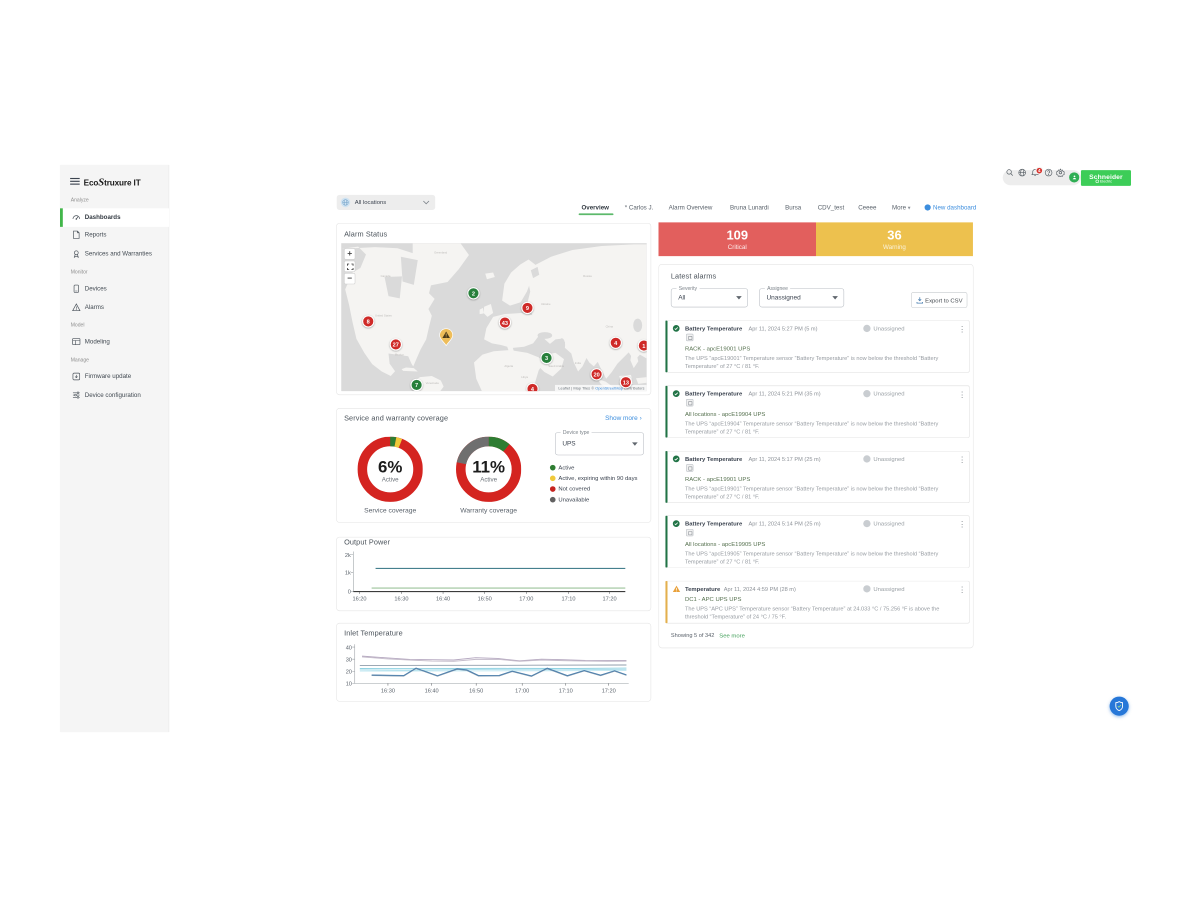  Describe the element at coordinates (349, 648) in the screenshot. I see `svg-text: 40` at that location.